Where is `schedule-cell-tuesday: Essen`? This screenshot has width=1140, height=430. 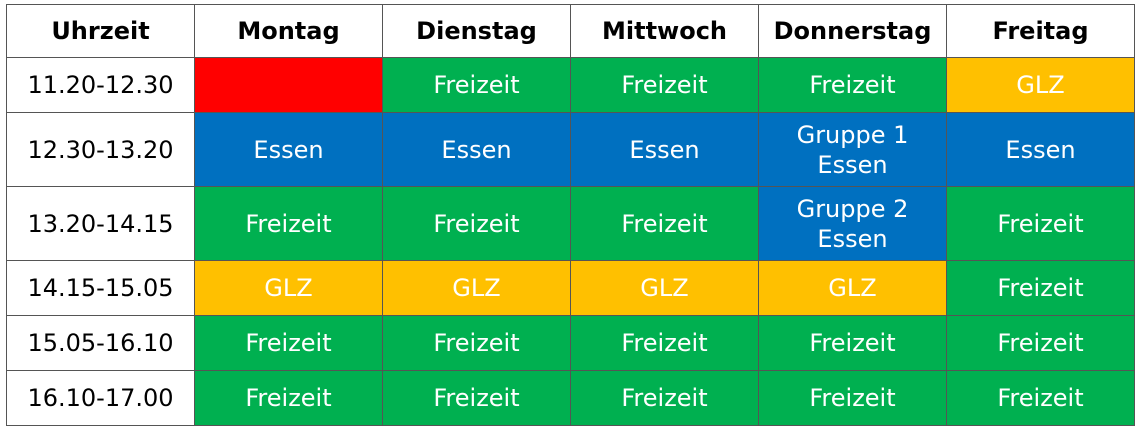
schedule-cell-tuesday: Essen is located at coordinates (476, 149).